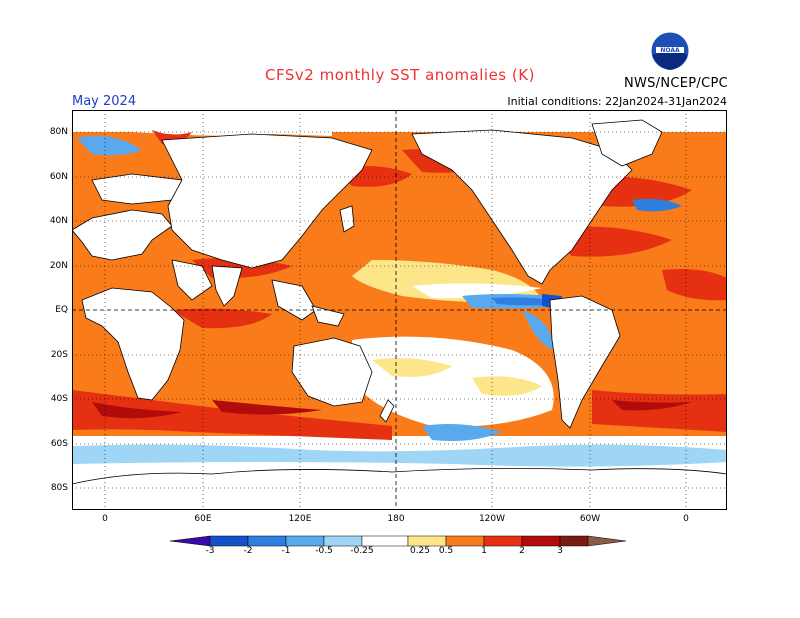 Image resolution: width=800 pixels, height=618 pixels. Describe the element at coordinates (210, 551) in the screenshot. I see `colorbar-label-m3: -3` at that location.